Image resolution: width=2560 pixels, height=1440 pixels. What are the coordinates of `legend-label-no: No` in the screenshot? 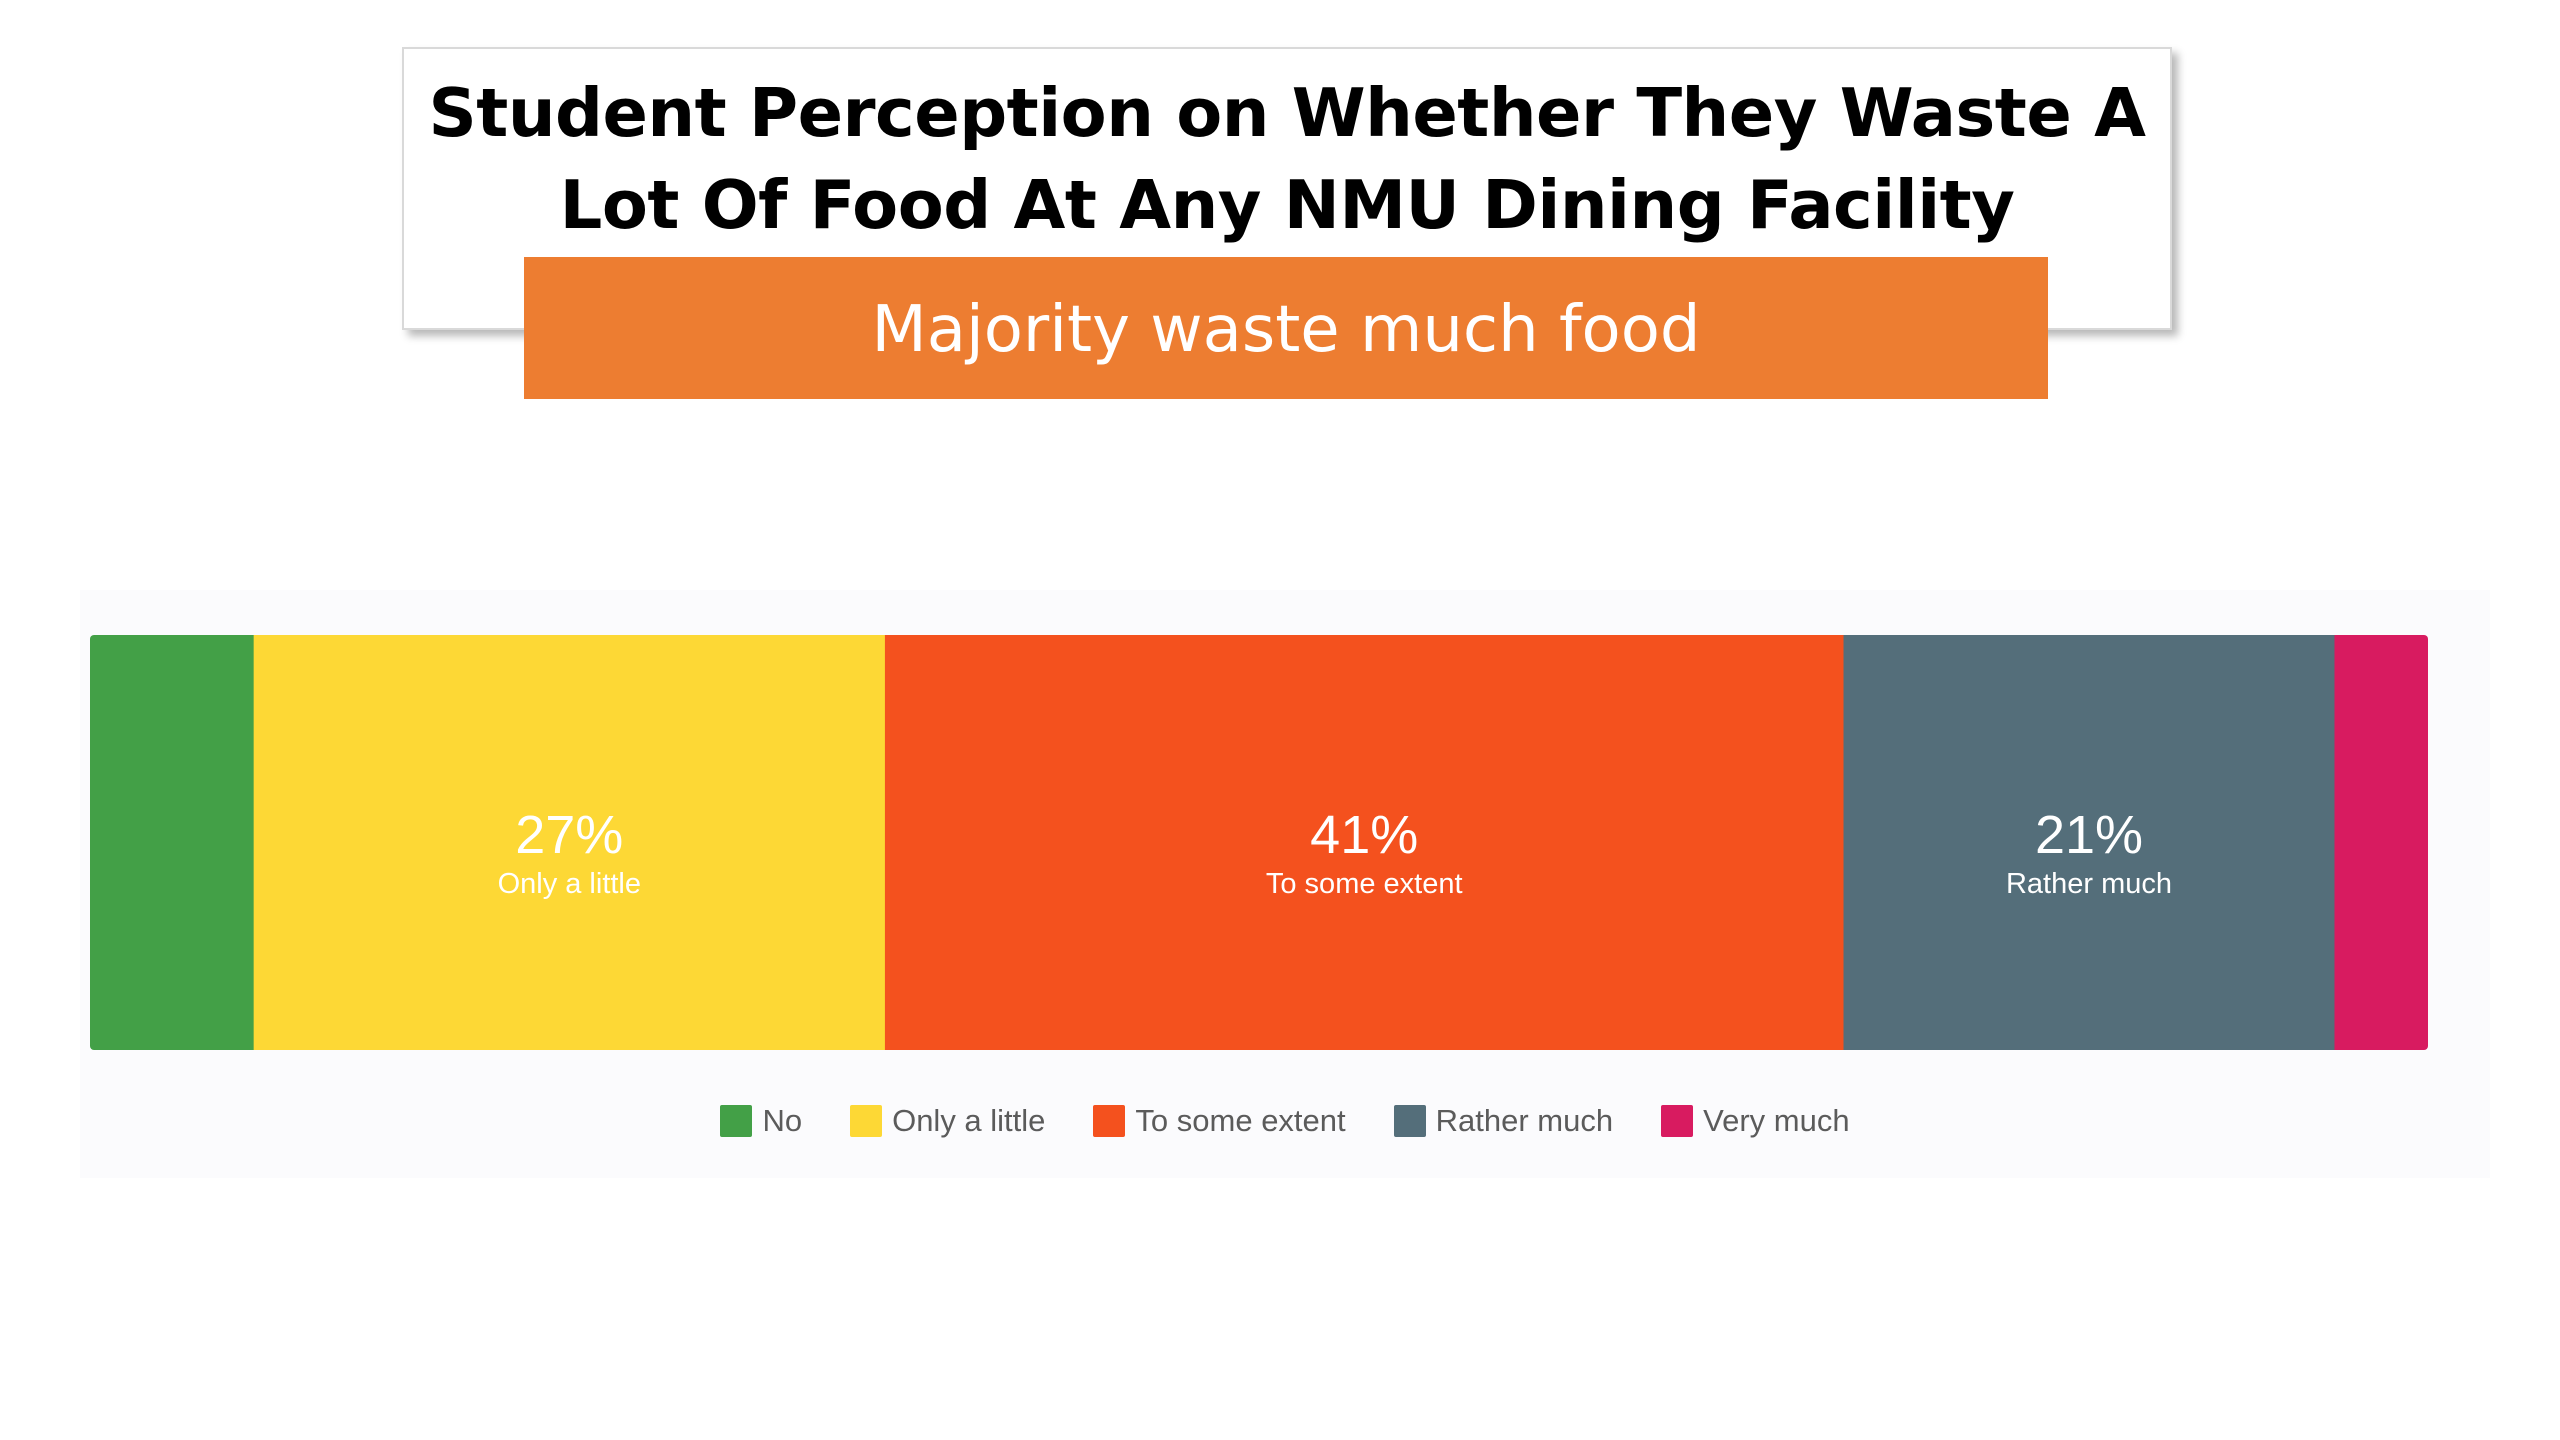 It's located at (782, 1120).